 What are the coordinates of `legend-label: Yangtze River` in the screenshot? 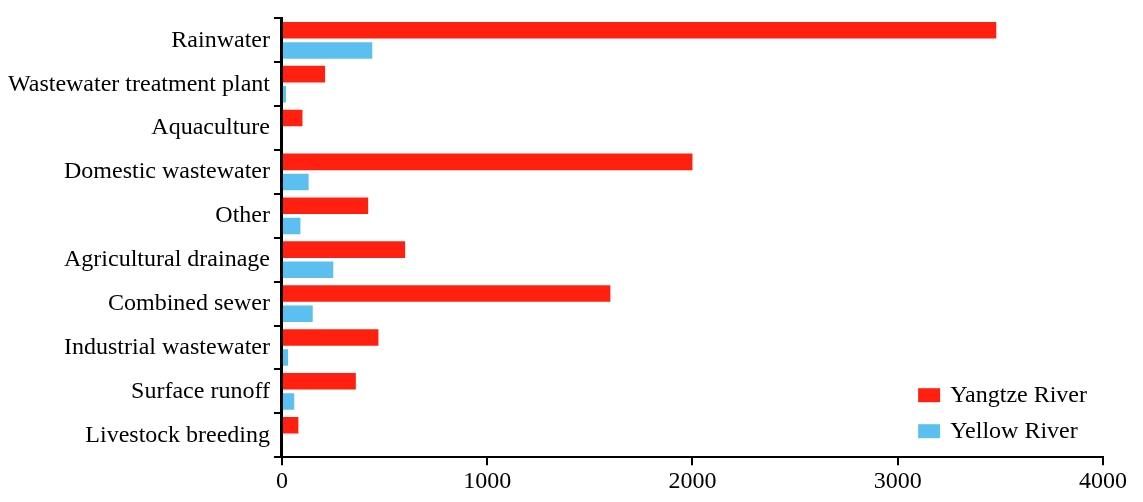 It's located at (1019, 394).